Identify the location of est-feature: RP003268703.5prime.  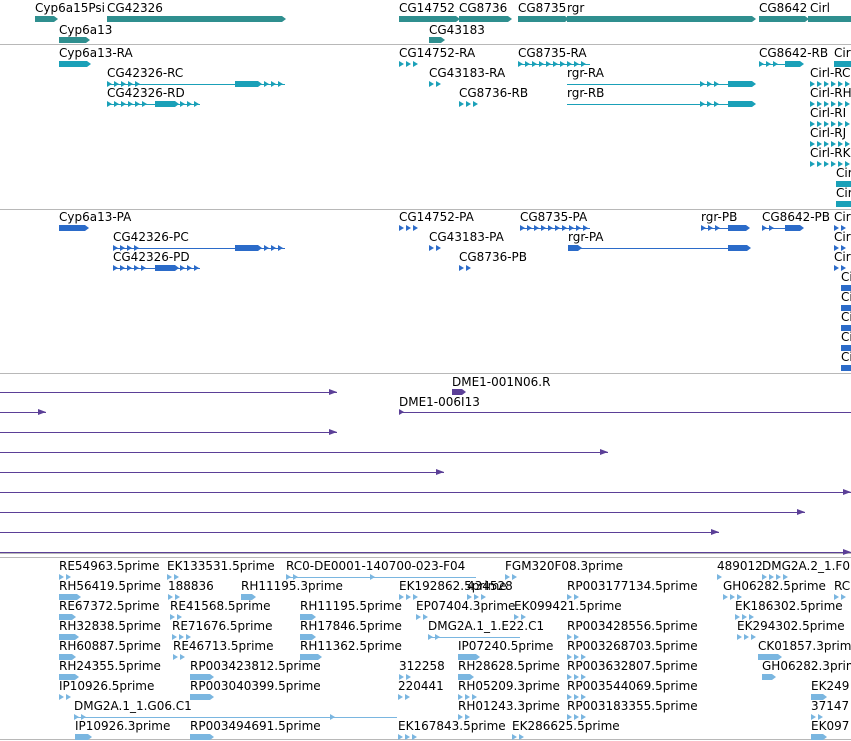
(632, 649).